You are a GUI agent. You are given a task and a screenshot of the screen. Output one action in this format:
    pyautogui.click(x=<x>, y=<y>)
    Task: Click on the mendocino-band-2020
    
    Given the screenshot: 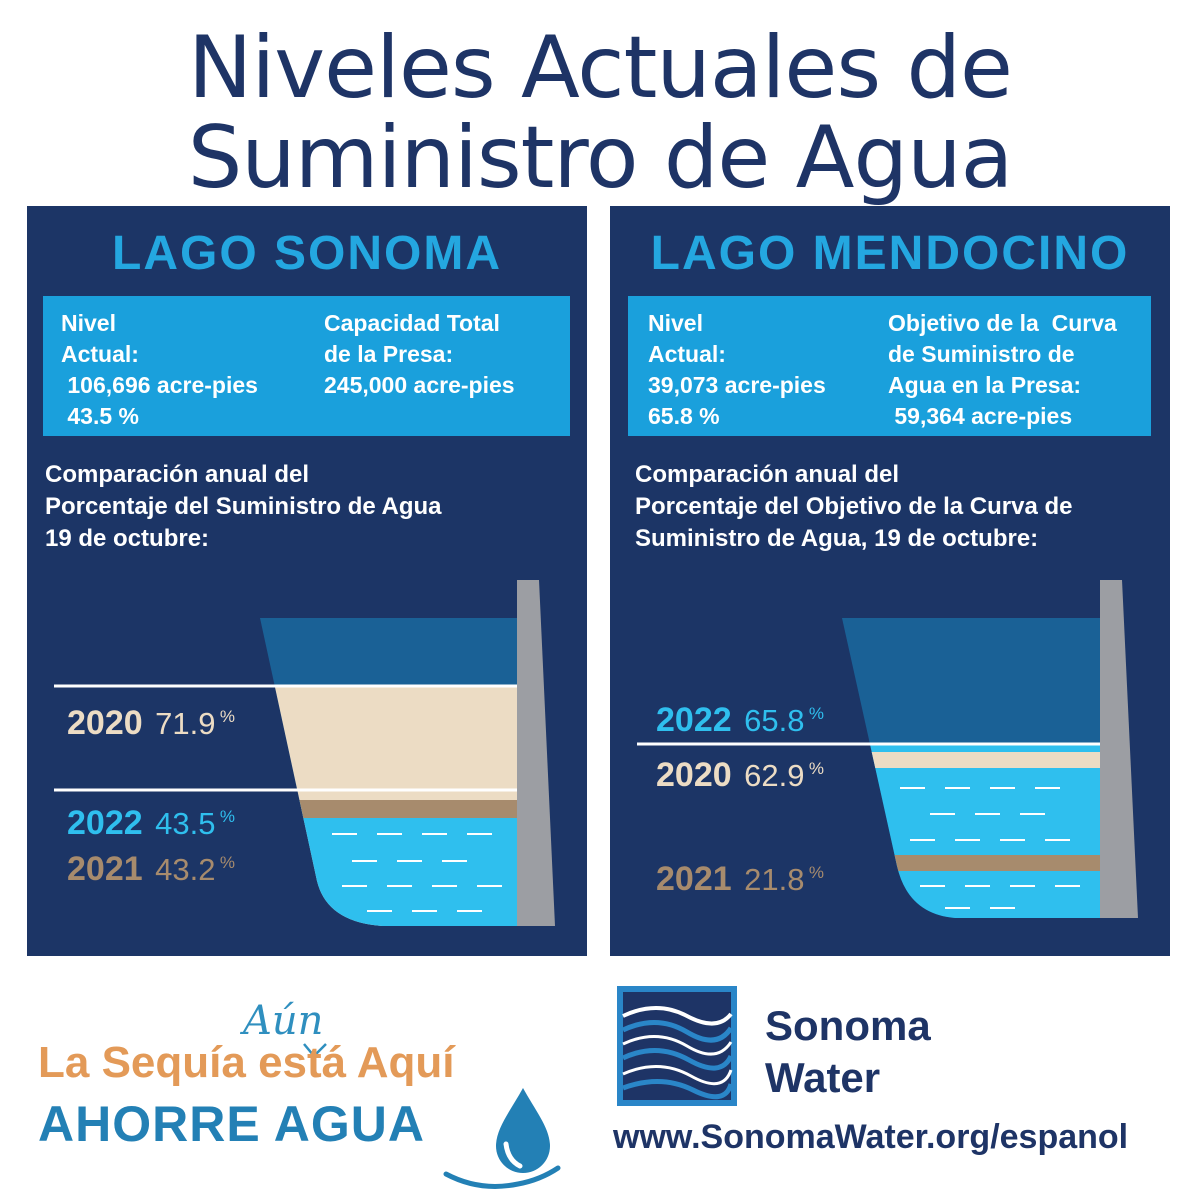 What is the action you would take?
    pyautogui.click(x=971, y=760)
    